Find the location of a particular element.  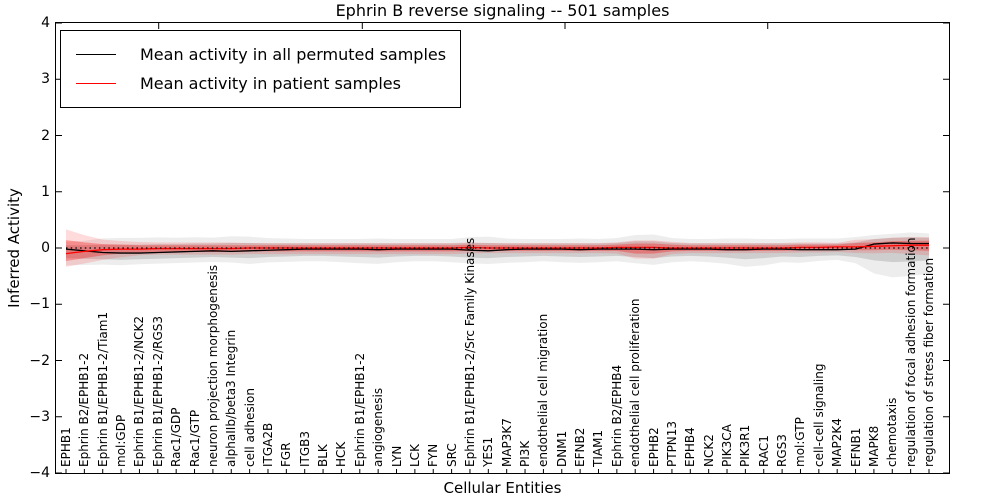

x-category-label: MAPK8 is located at coordinates (873, 446).